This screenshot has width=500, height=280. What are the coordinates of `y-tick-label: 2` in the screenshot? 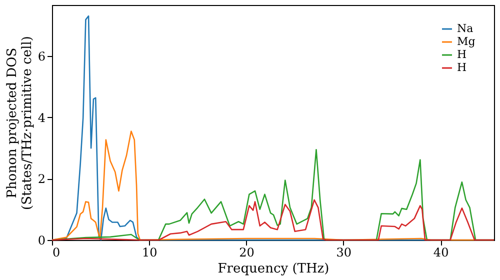 It's located at (42, 179).